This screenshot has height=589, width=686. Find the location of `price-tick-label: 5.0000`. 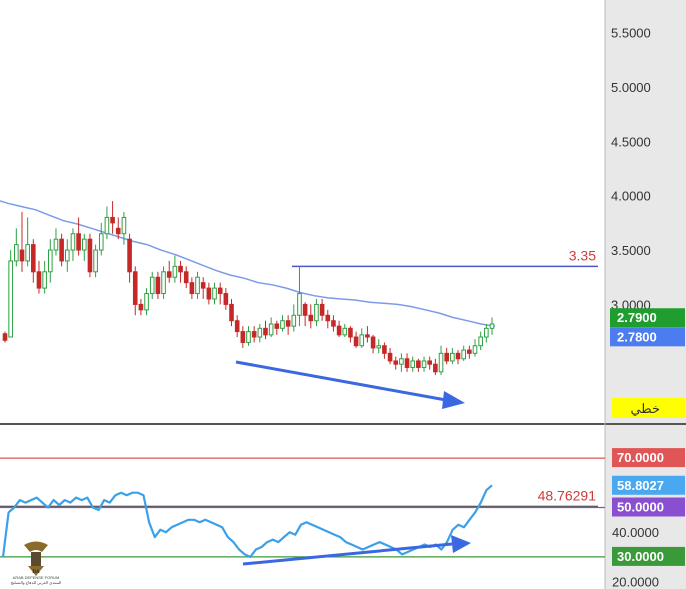

price-tick-label: 5.0000 is located at coordinates (631, 87).